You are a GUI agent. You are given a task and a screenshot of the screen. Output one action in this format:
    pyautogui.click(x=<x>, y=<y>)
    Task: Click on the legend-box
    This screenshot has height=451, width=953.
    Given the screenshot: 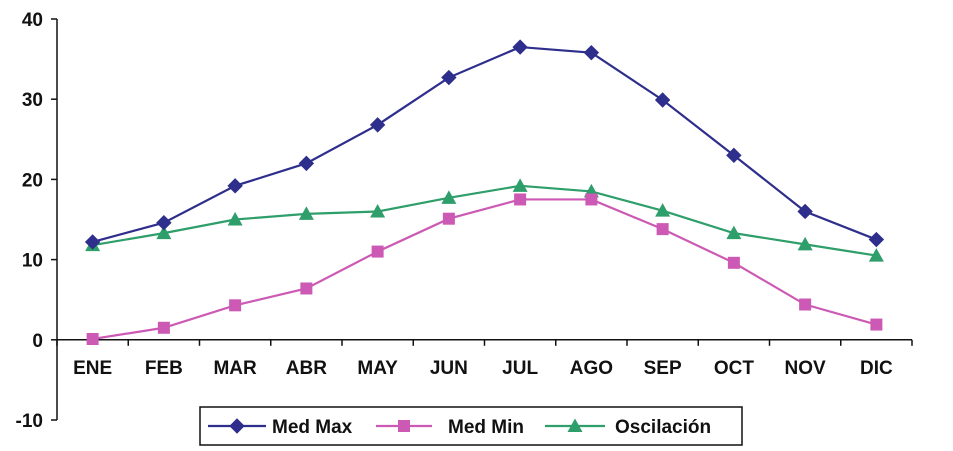 What is the action you would take?
    pyautogui.click(x=471, y=426)
    